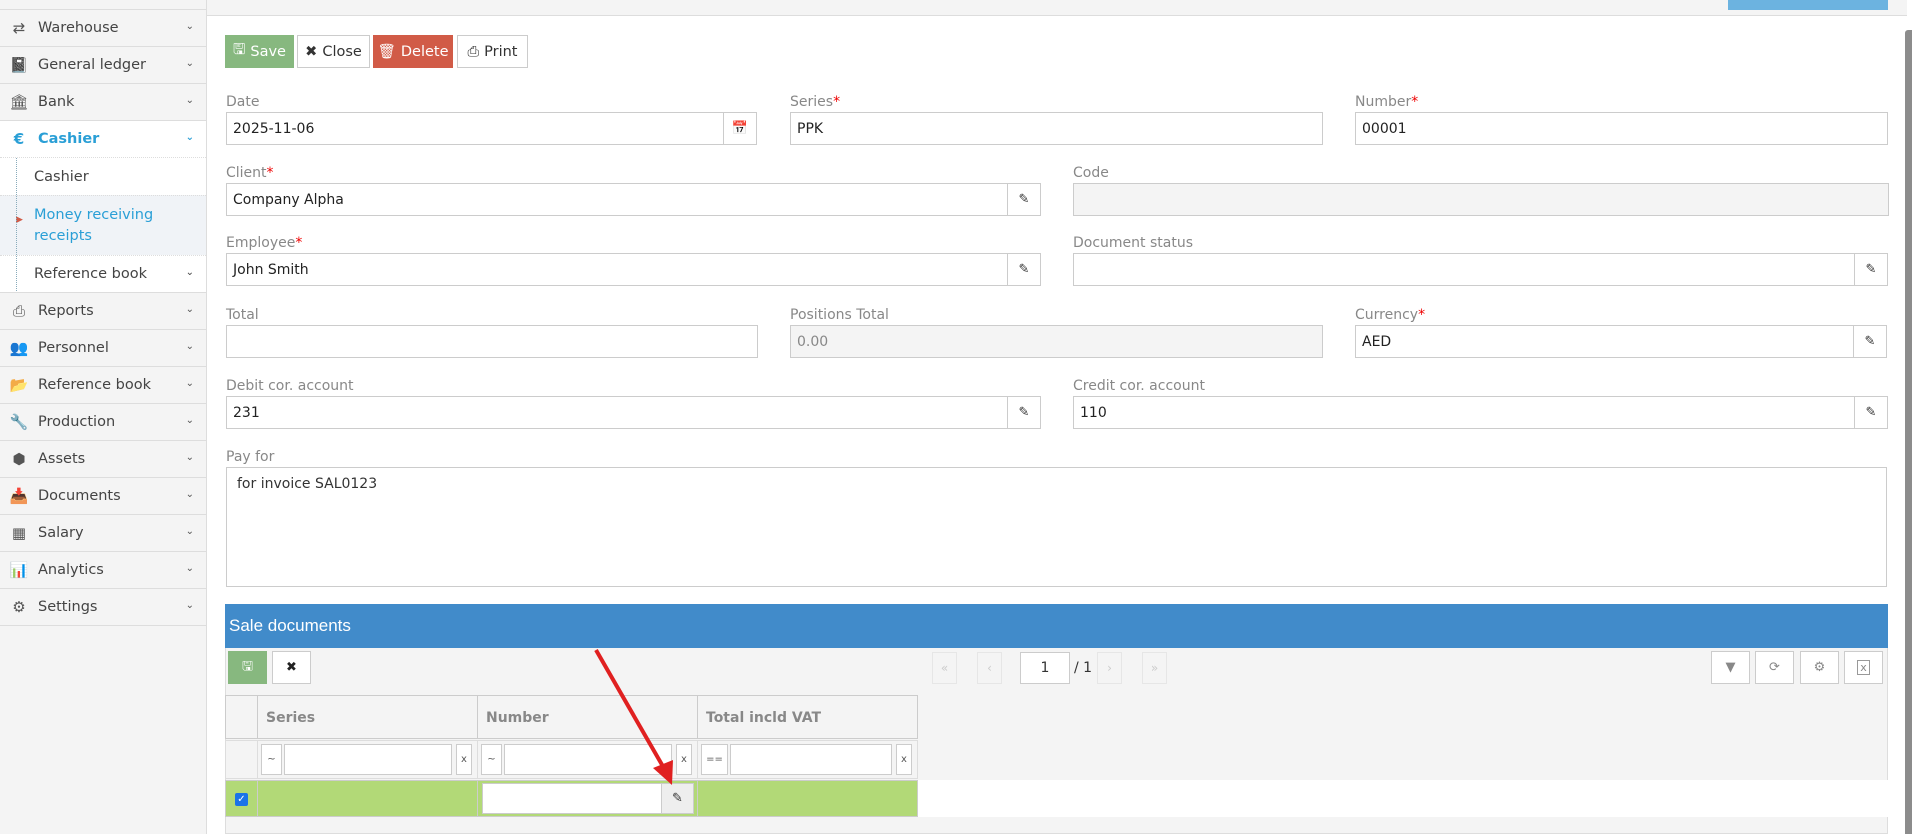  I want to click on debit-pencil-button: ✎, so click(1024, 412).